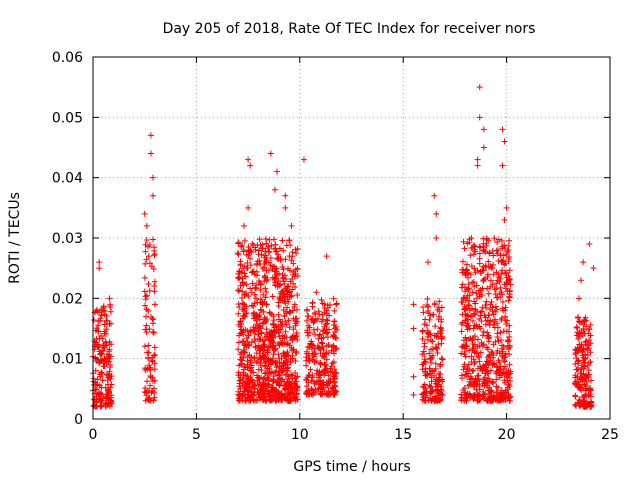 The image size is (640, 480). Describe the element at coordinates (196, 435) in the screenshot. I see `x-tick-label: 5` at that location.